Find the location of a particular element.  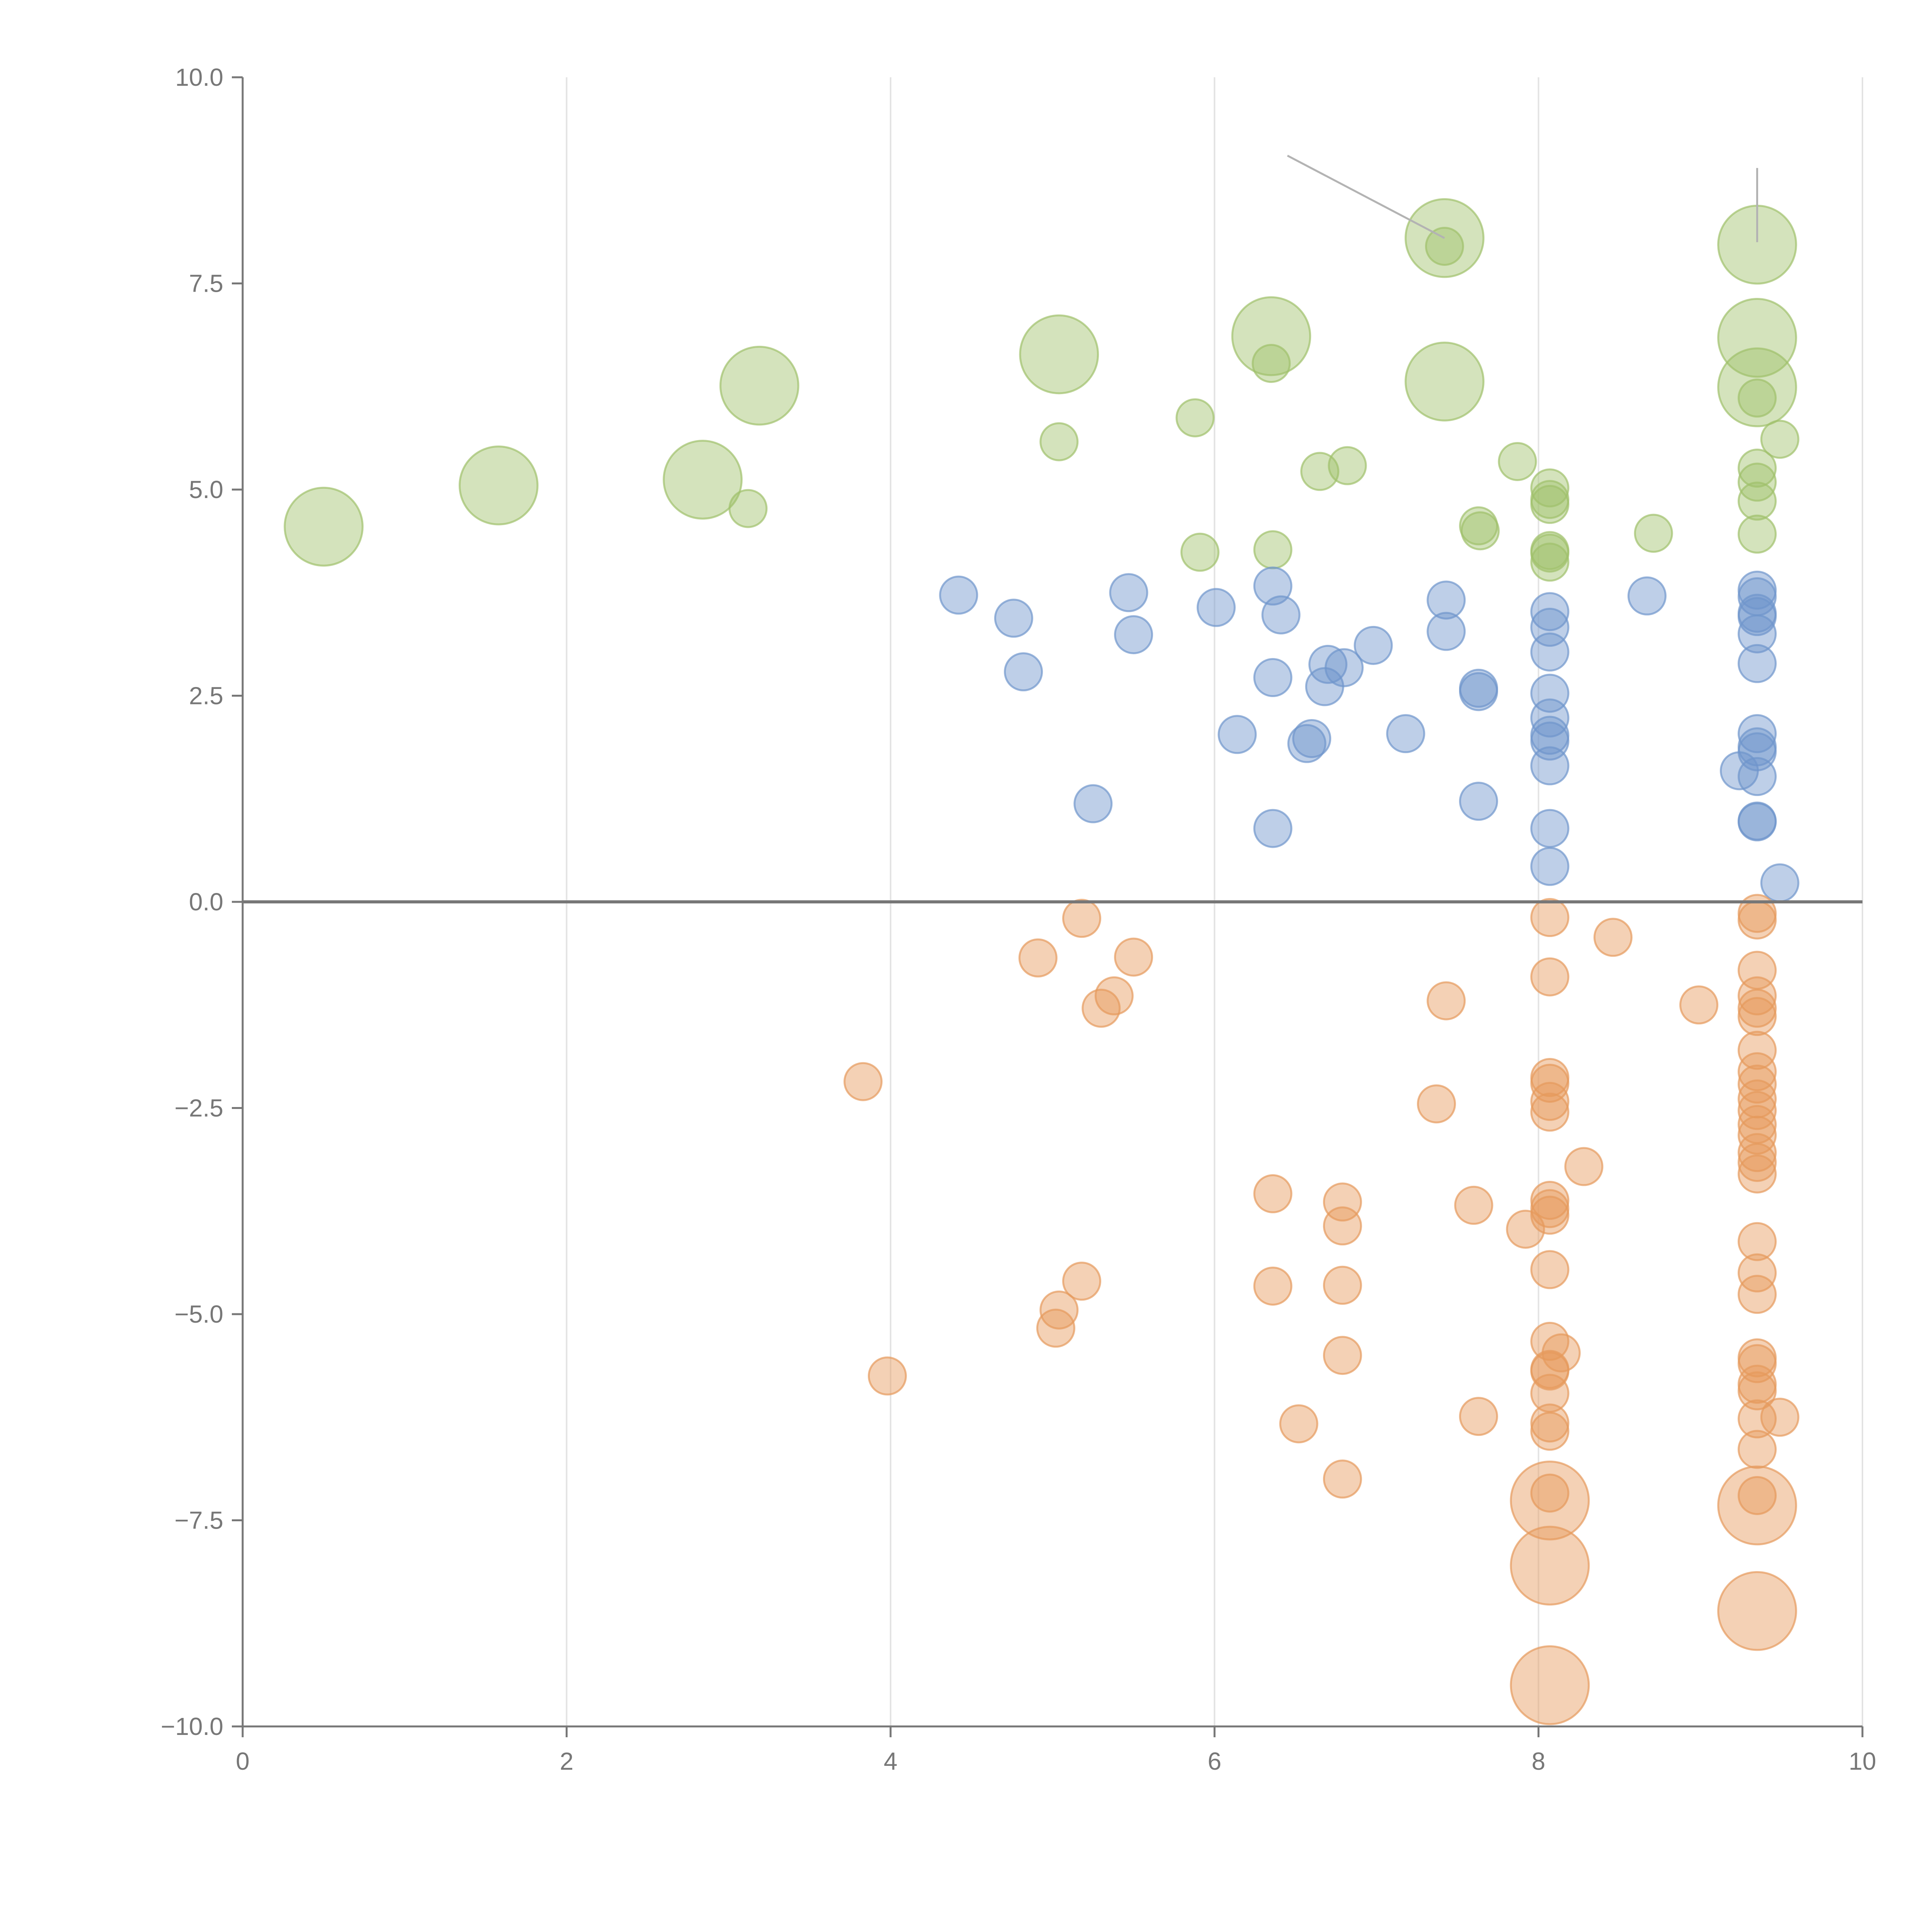

y-axis-ticks: 10.0 7.5 5.0 2.5 0.0 −2.5 −5.0 −7.5 −10.0 is located at coordinates (202, 901).